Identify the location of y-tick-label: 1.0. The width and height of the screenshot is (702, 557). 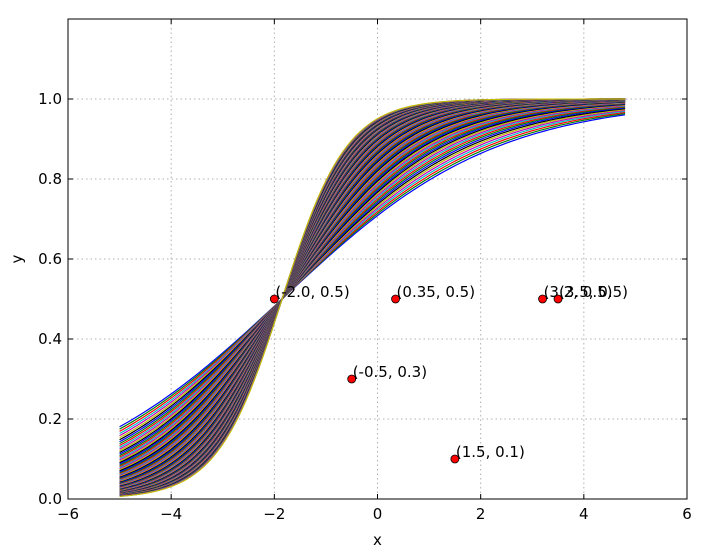
(50, 99).